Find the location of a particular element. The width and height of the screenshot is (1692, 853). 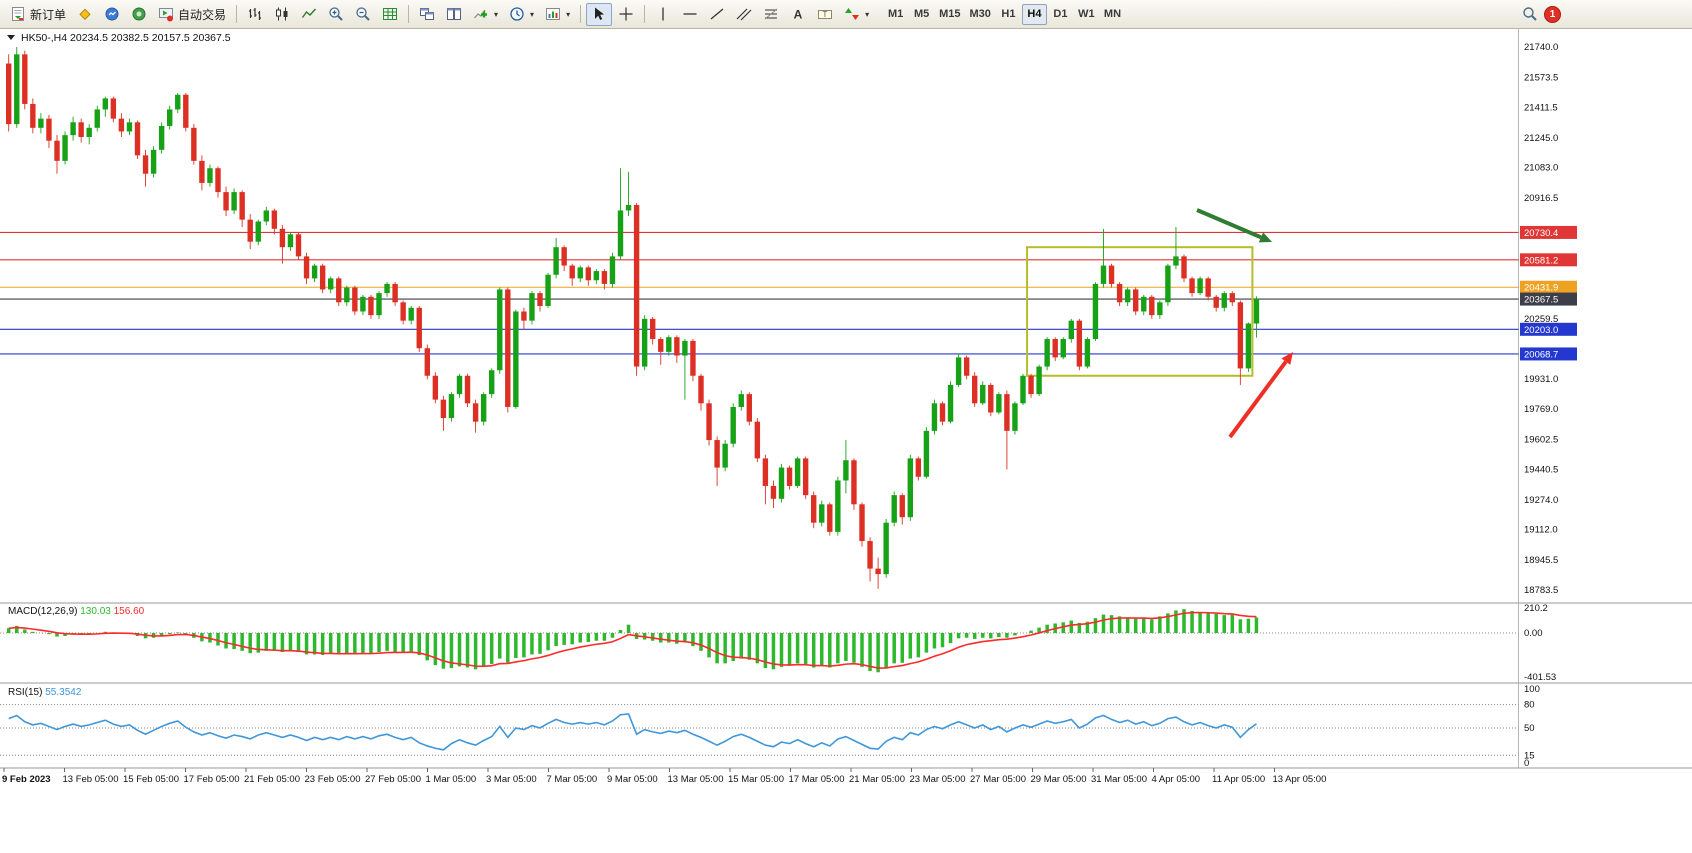

price-axis-label: 21083.0 is located at coordinates (1541, 168).